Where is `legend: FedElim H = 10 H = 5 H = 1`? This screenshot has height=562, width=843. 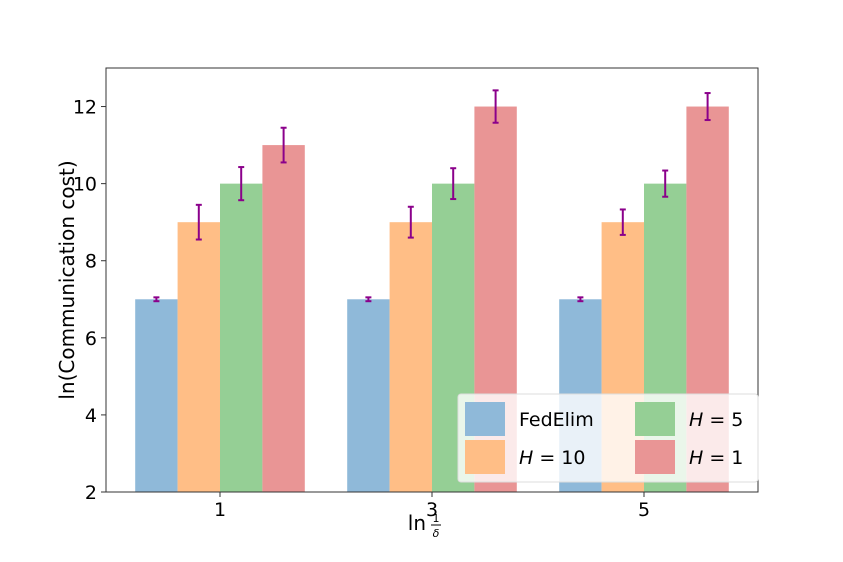 legend: FedElim H = 10 H = 5 H = 1 is located at coordinates (608, 438).